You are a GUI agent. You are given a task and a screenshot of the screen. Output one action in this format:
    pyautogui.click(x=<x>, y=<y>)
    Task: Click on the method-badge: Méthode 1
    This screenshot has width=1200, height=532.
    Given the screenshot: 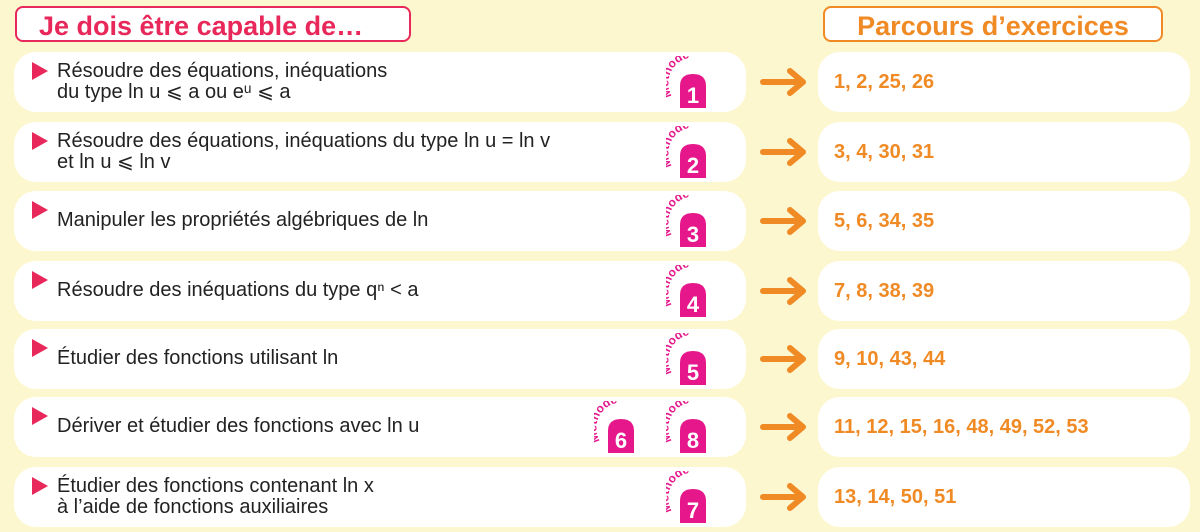 What is the action you would take?
    pyautogui.click(x=688, y=77)
    